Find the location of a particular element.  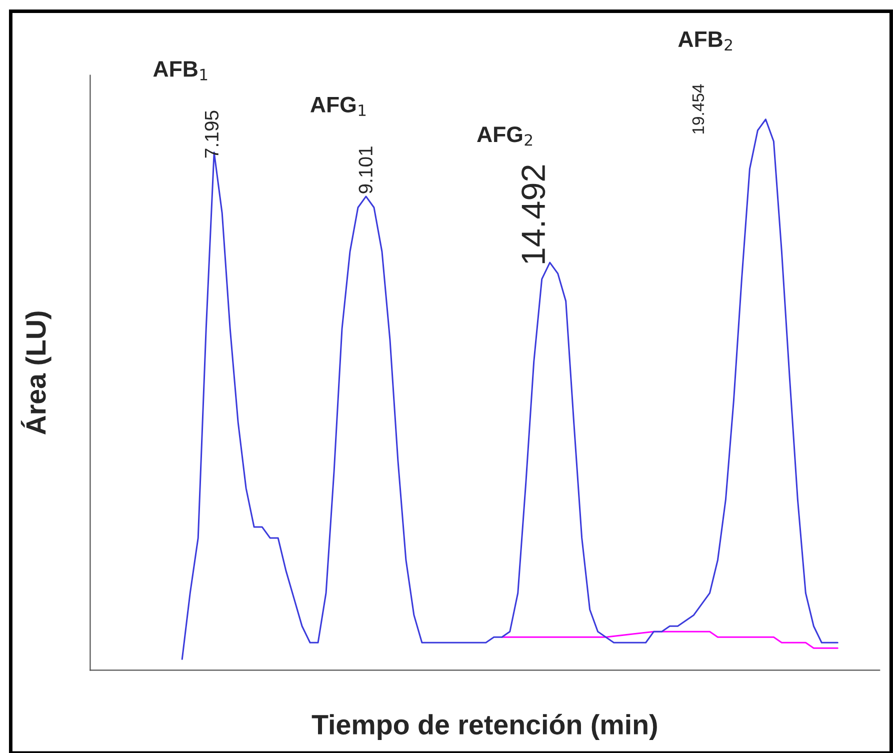

annotation: AFG$_{2}$ is located at coordinates (504, 136).